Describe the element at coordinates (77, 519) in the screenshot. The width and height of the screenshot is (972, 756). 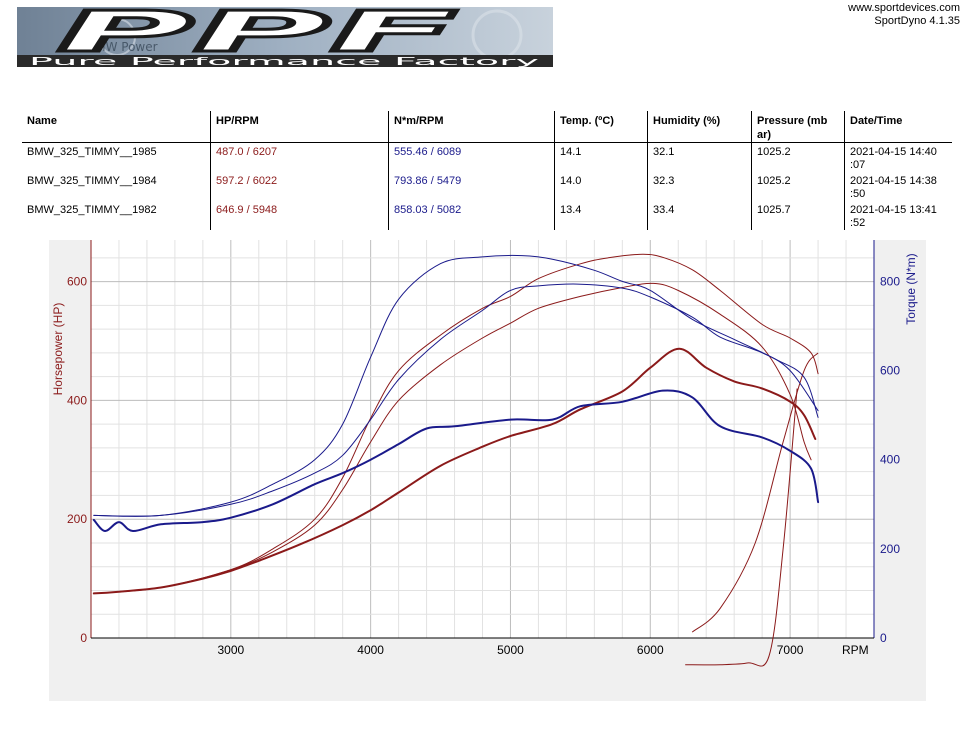
I see `hp-tick-label: 200` at that location.